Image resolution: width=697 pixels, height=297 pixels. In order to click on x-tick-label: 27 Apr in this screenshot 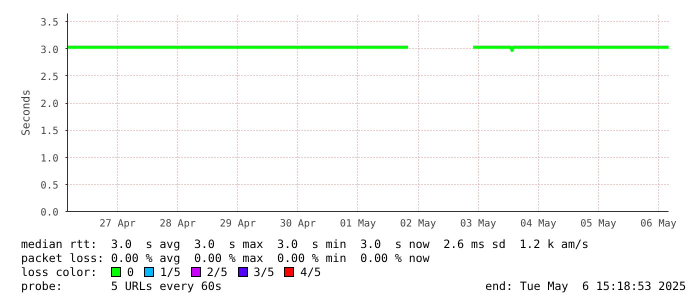, I will do `click(118, 224)`.